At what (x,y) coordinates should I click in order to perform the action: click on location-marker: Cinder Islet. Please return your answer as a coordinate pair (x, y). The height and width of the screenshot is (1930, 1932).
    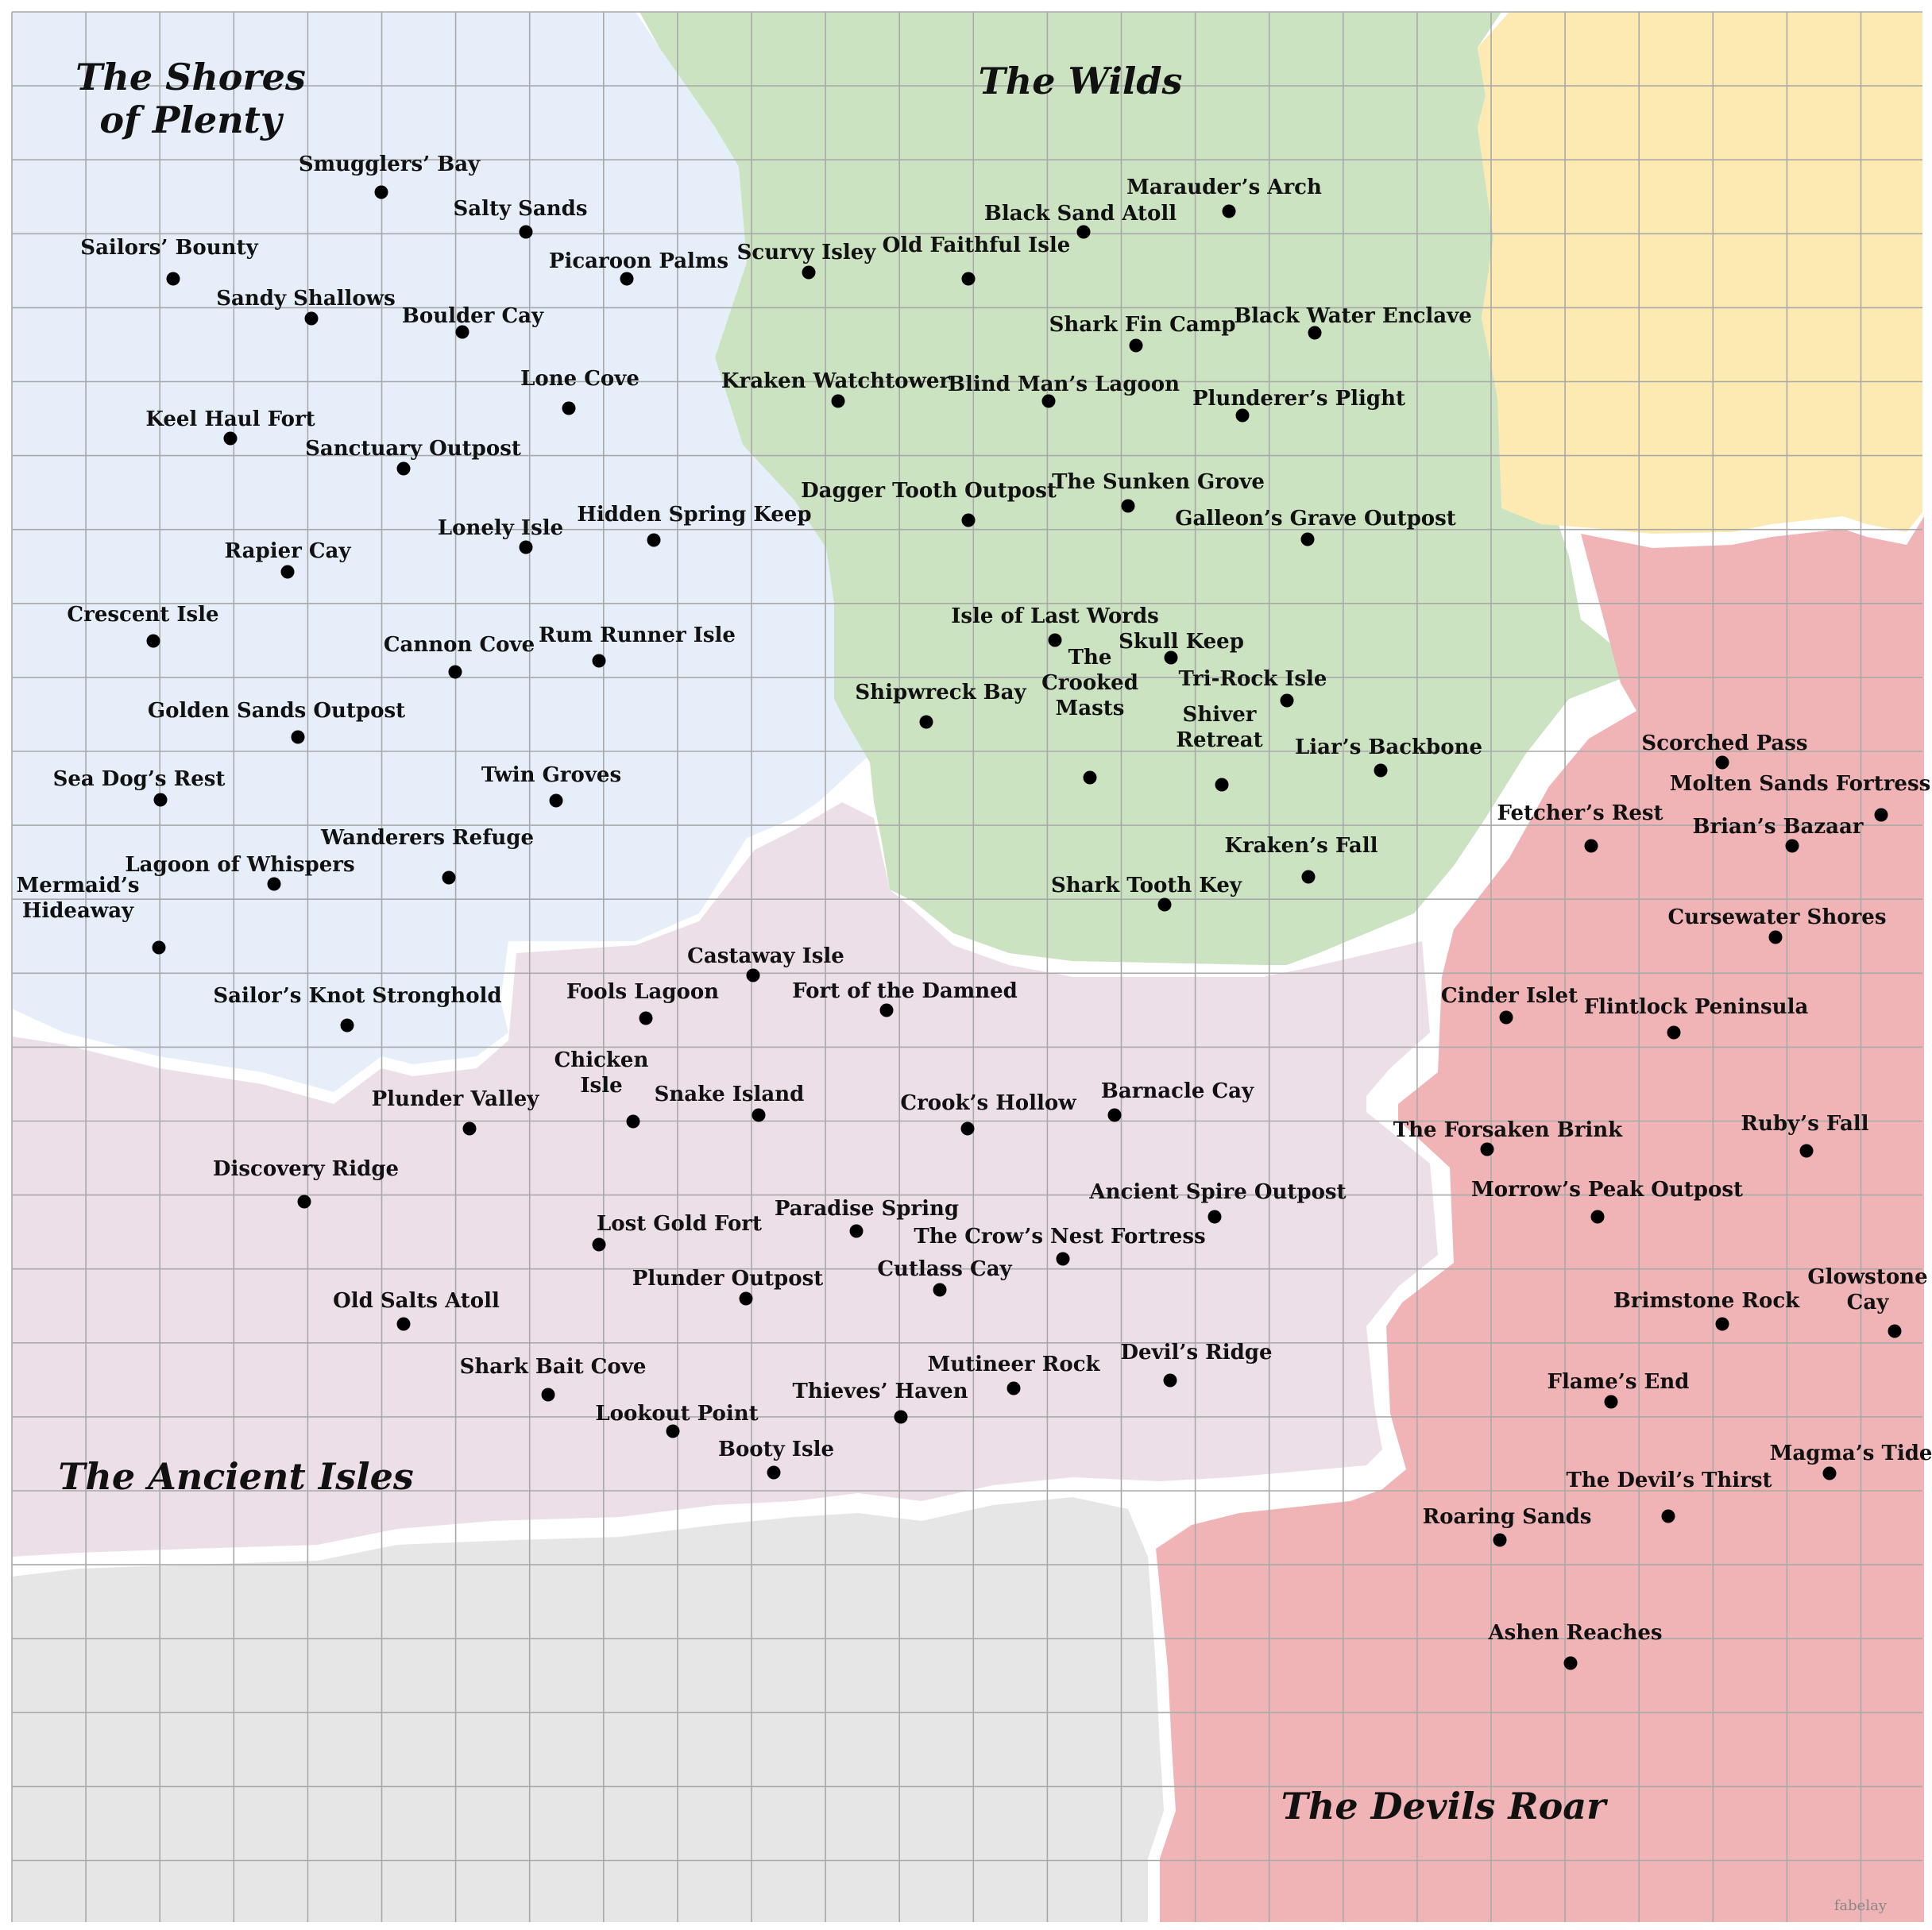
    Looking at the image, I should click on (1509, 1005).